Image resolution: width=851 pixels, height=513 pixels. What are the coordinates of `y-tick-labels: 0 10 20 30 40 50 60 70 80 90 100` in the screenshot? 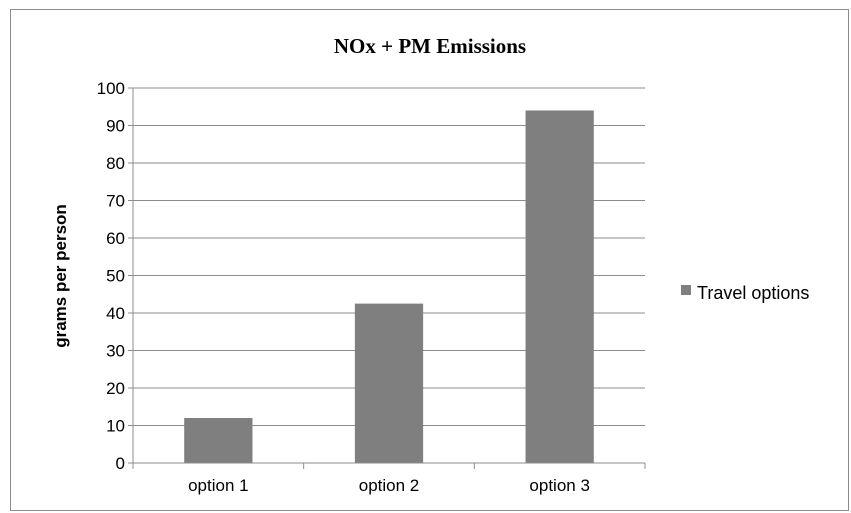 It's located at (111, 276).